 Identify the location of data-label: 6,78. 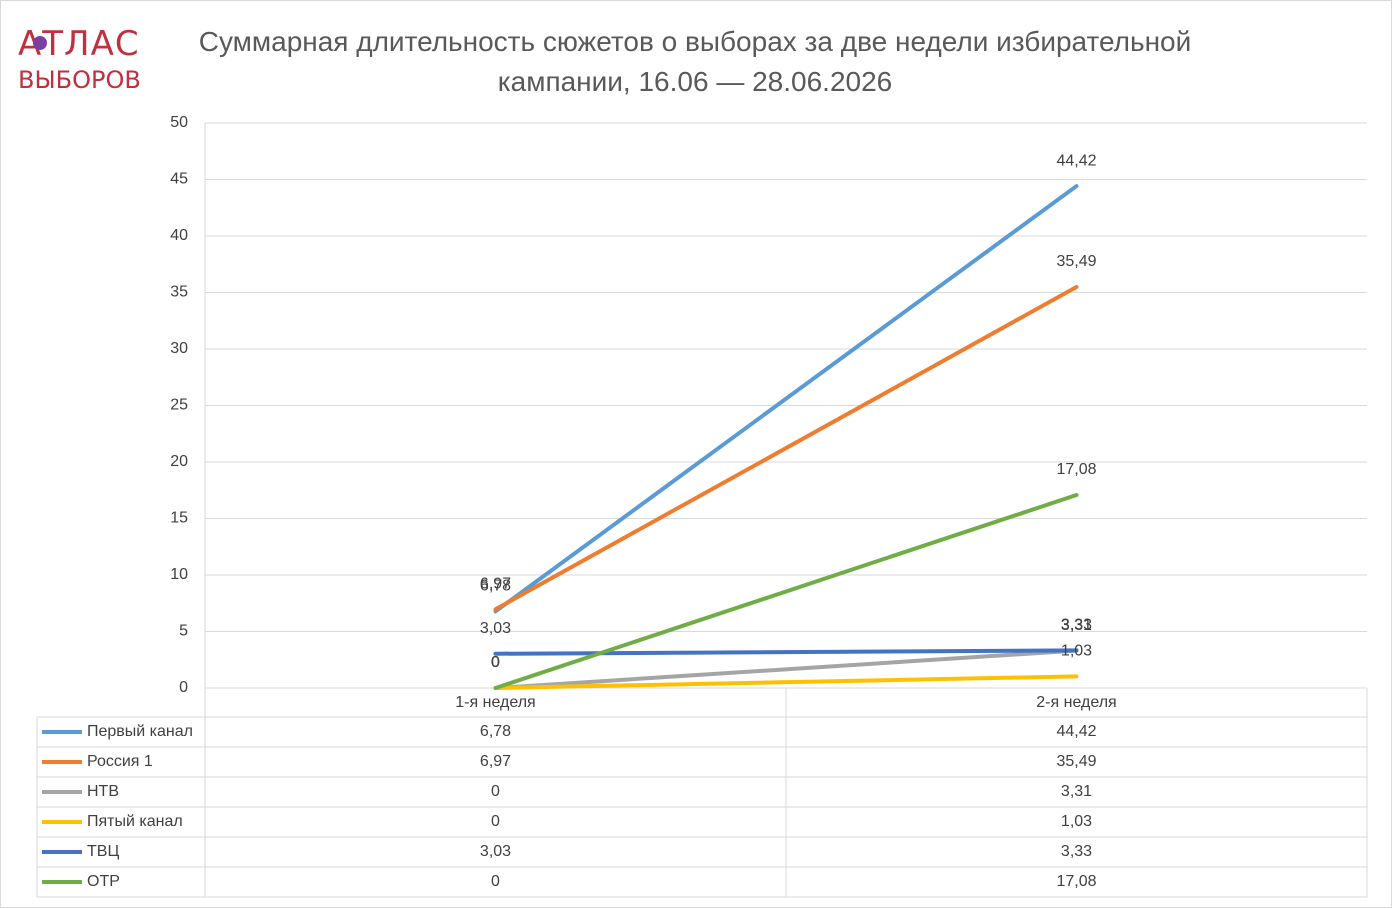
(495, 586).